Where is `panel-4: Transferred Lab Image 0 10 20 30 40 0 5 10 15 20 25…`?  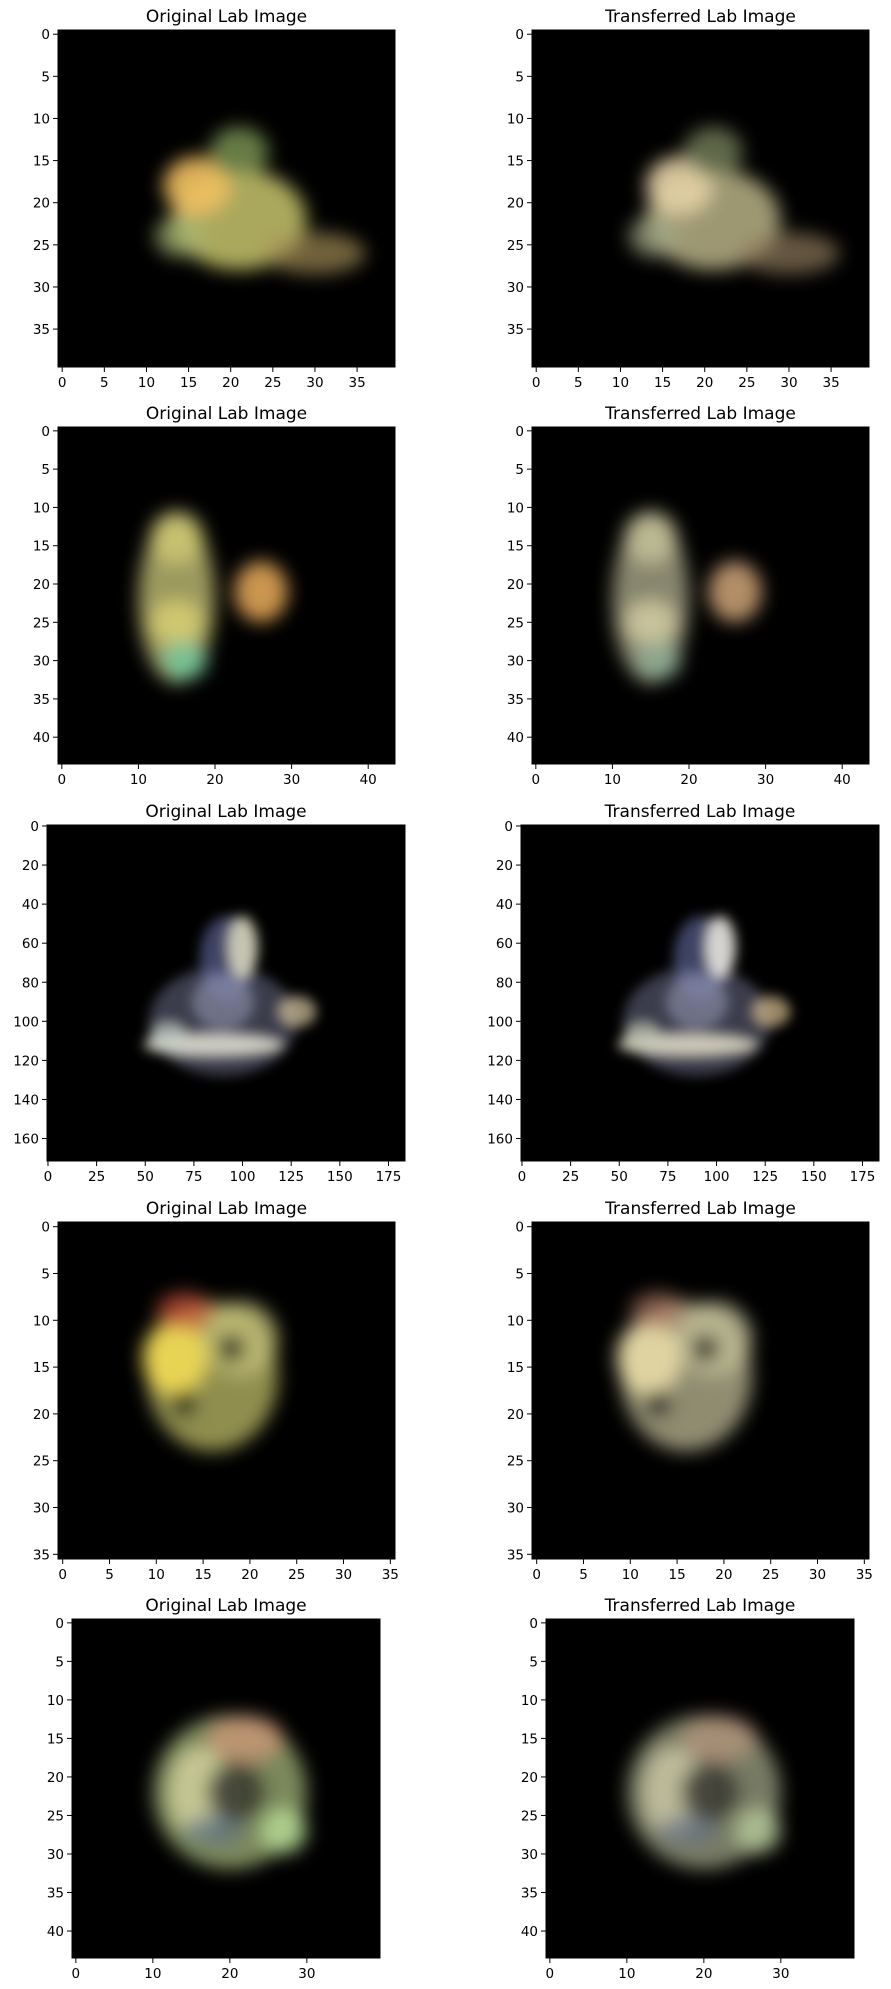 panel-4: Transferred Lab Image 0 10 20 30 40 0 5 10 15 20 25… is located at coordinates (688, 596).